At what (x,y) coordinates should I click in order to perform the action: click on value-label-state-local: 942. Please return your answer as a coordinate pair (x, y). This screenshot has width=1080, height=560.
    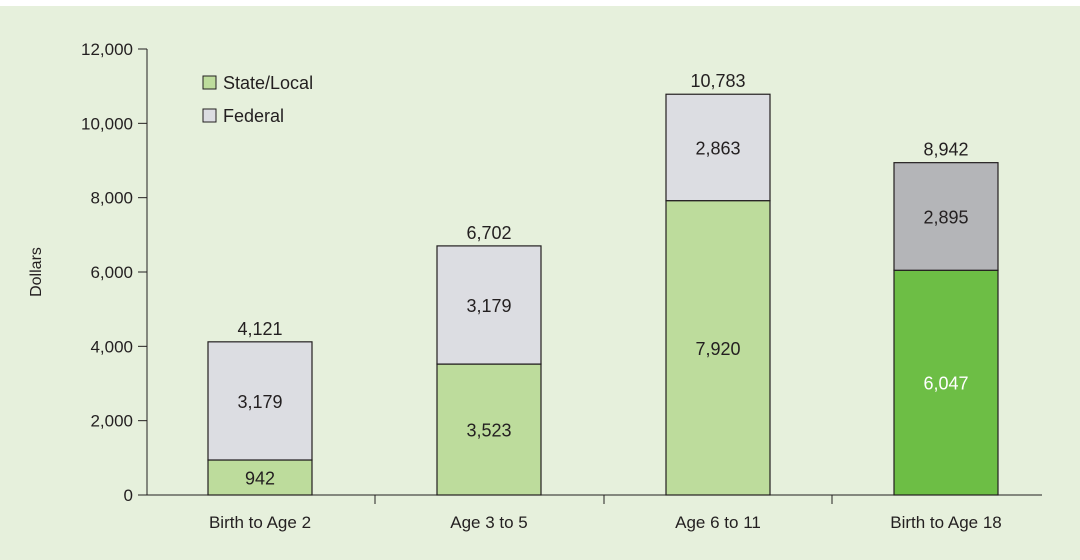
    Looking at the image, I should click on (260, 478).